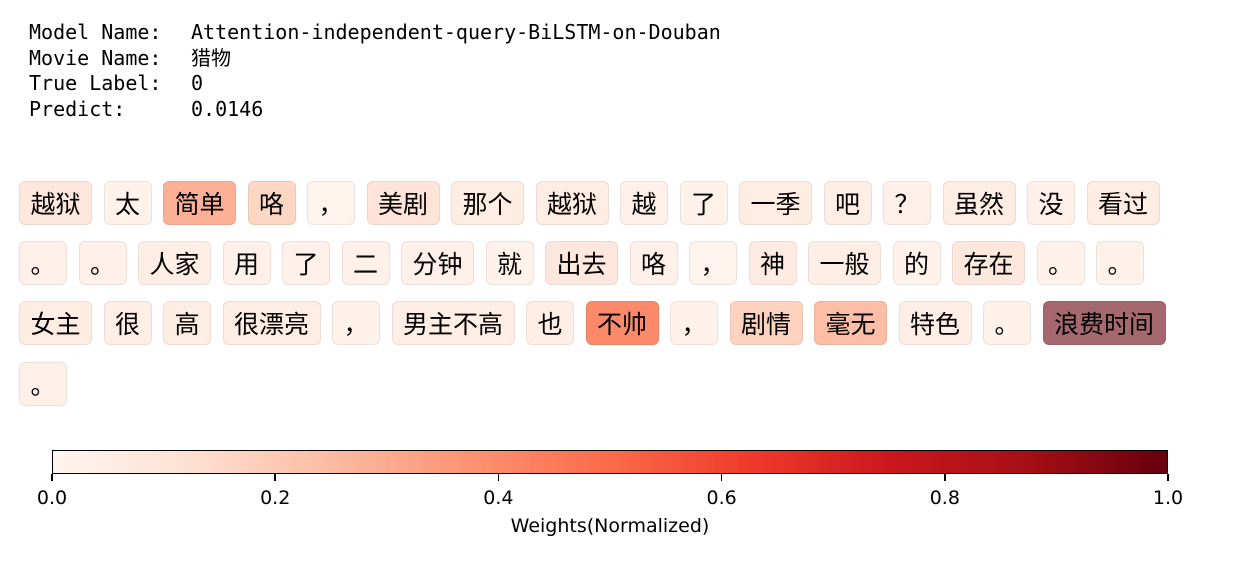 The width and height of the screenshot is (1254, 561). Describe the element at coordinates (1168, 498) in the screenshot. I see `colorbar-tick-label: 1.0` at that location.